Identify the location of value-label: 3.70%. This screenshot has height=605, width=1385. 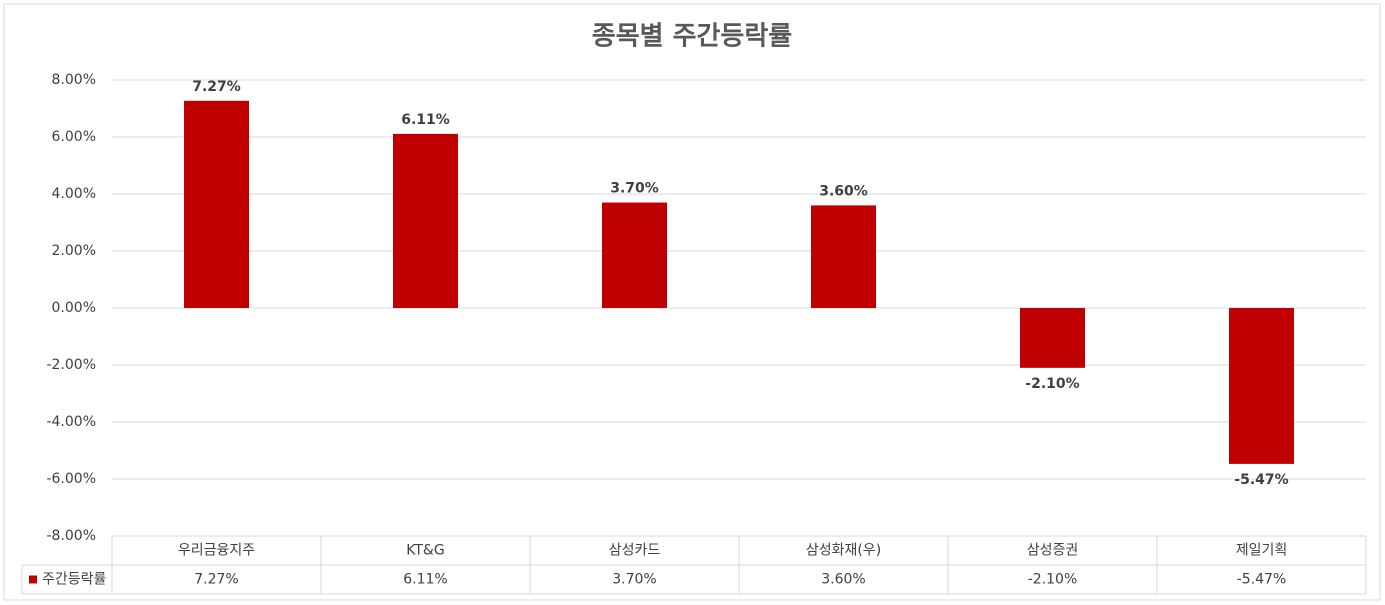
(634, 189).